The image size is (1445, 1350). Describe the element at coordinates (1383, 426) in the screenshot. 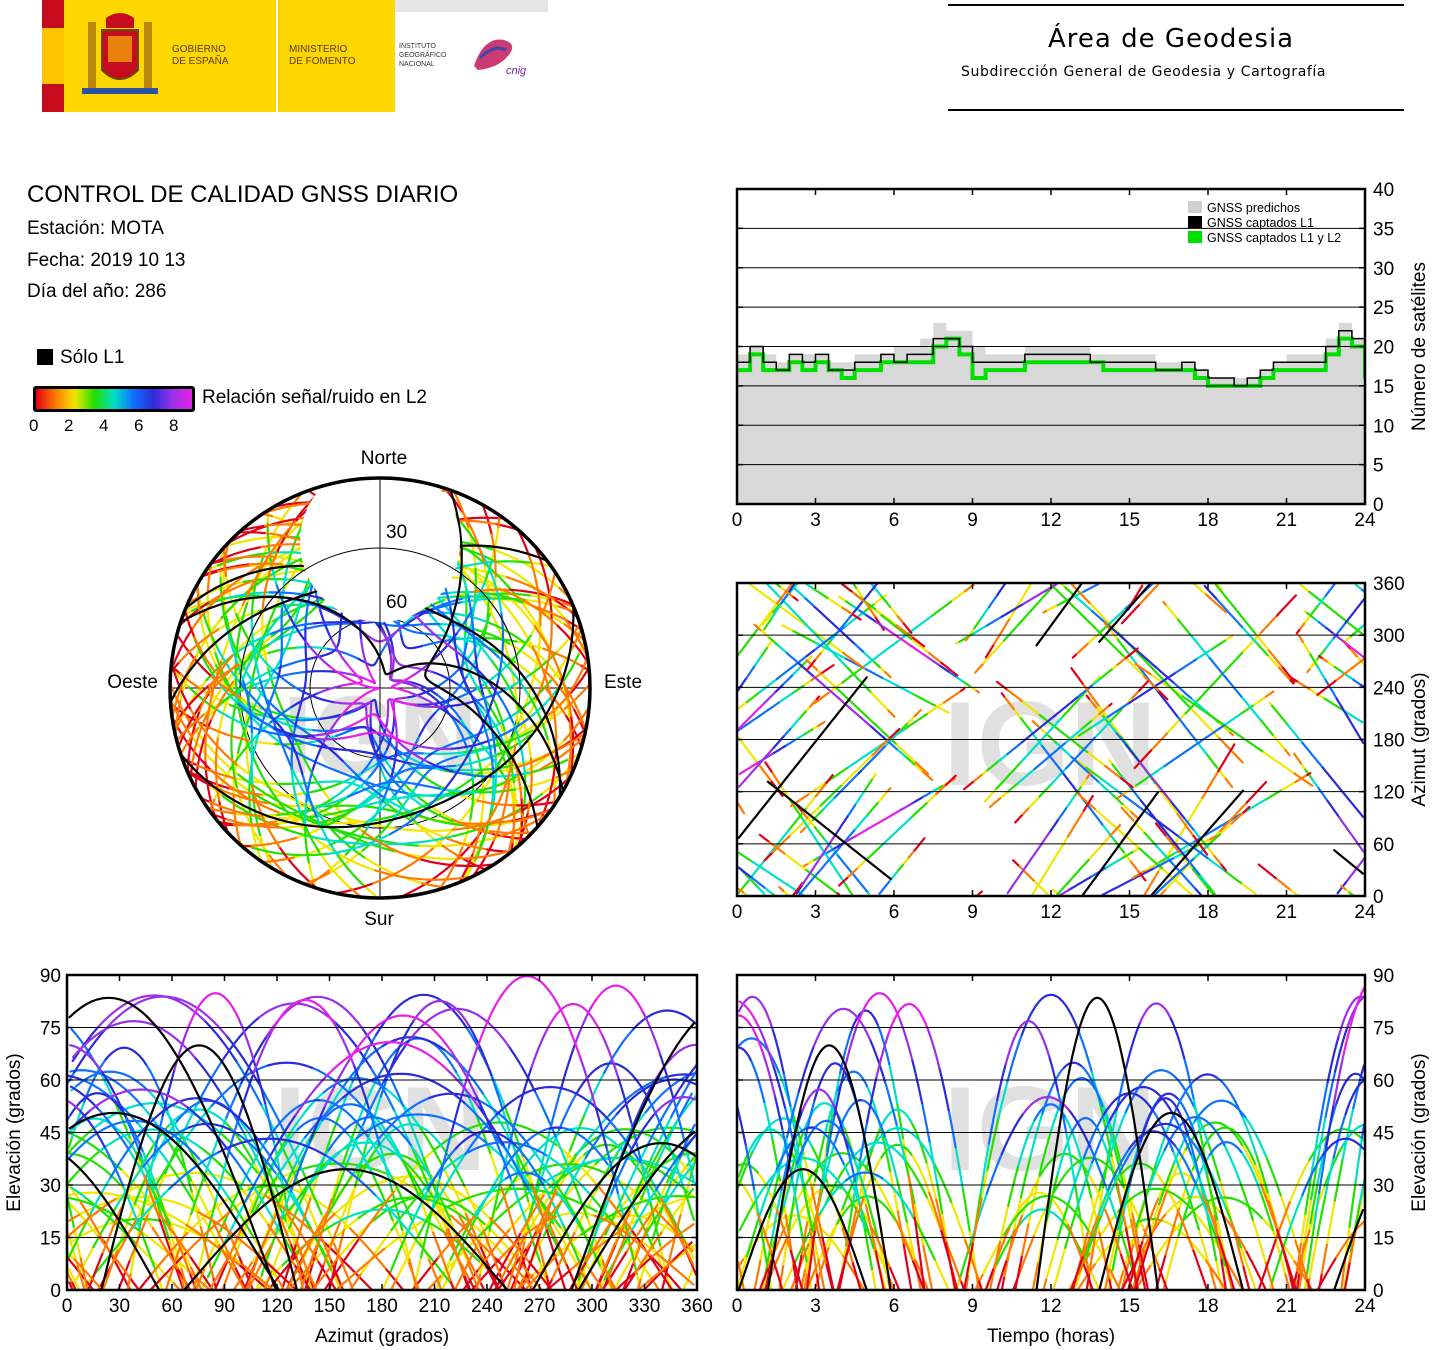

I see `satellite-count-ytick-label: 10` at that location.